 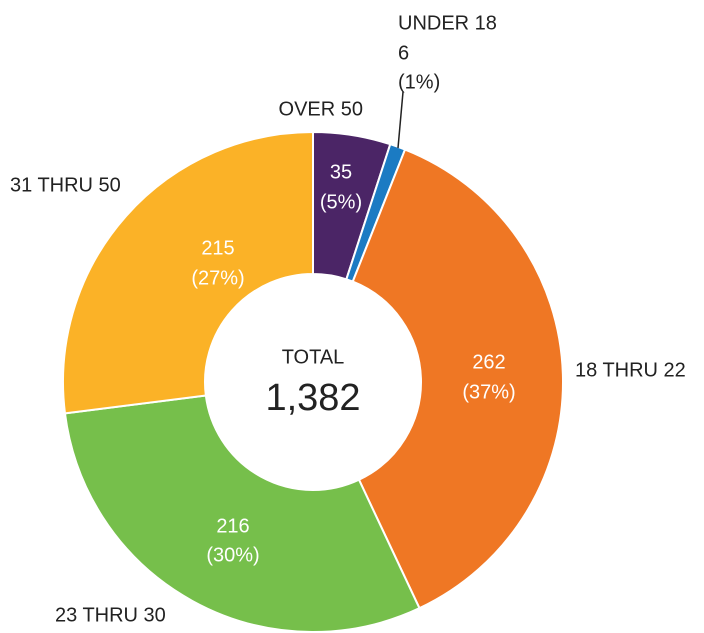 I want to click on center-value: 1,382, so click(x=312, y=398).